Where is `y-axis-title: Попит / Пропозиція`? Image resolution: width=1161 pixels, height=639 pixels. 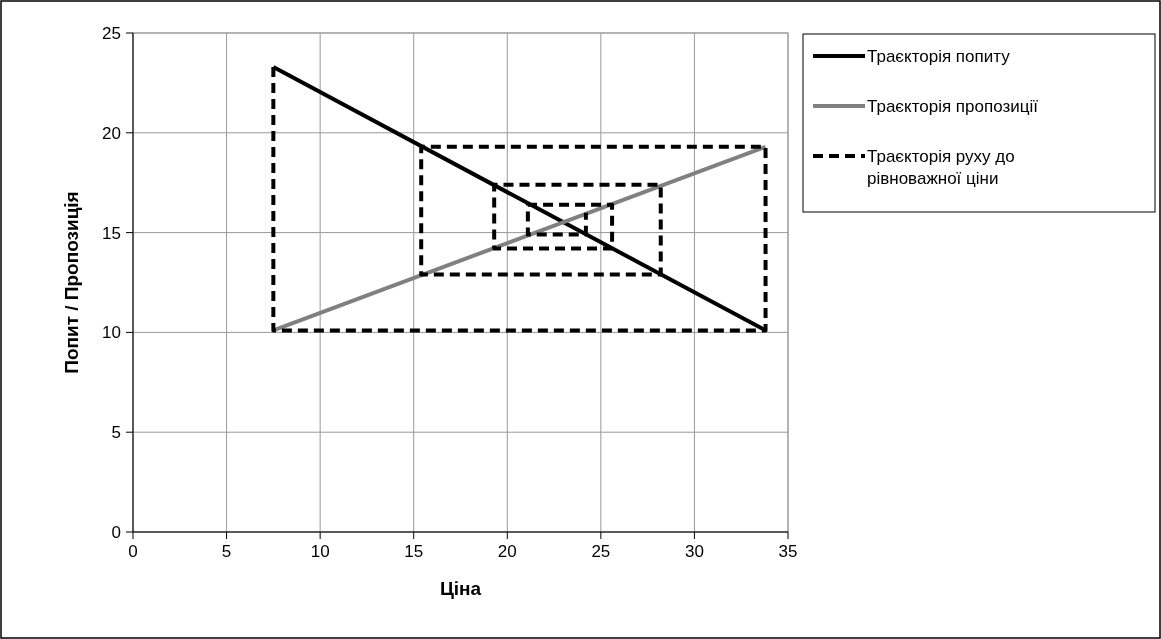 y-axis-title: Попит / Пропозиція is located at coordinates (71, 282).